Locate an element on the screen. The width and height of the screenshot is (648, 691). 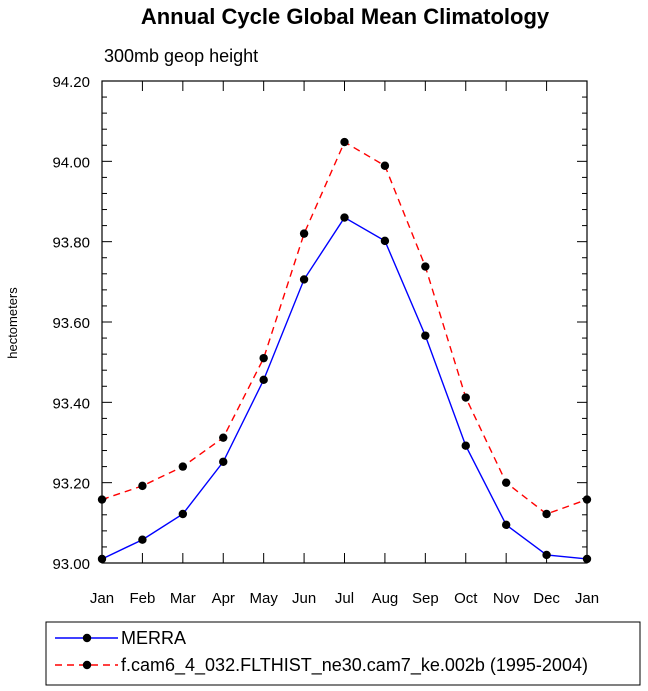
x-tick-label: Mar is located at coordinates (183, 598).